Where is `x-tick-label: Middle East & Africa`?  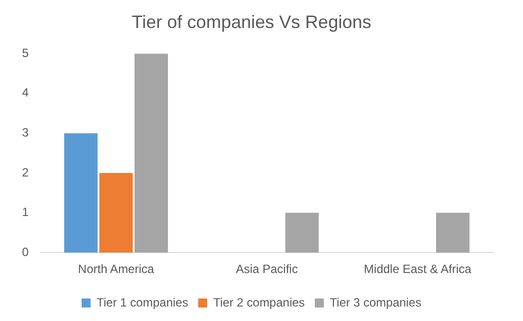 x-tick-label: Middle East & Africa is located at coordinates (418, 269).